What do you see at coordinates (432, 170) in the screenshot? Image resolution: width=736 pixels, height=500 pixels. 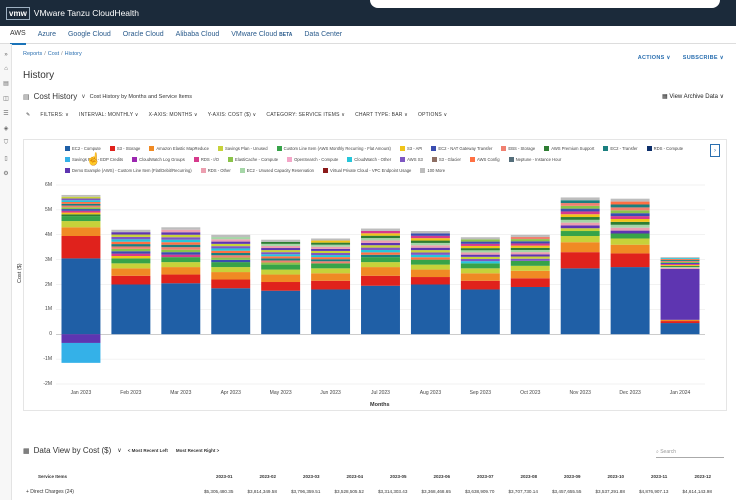 I see `legend-item: 100 More` at bounding box center [432, 170].